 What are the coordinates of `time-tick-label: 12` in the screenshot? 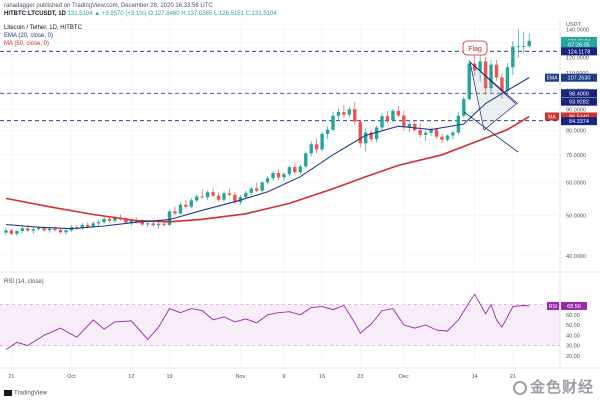 It's located at (131, 377).